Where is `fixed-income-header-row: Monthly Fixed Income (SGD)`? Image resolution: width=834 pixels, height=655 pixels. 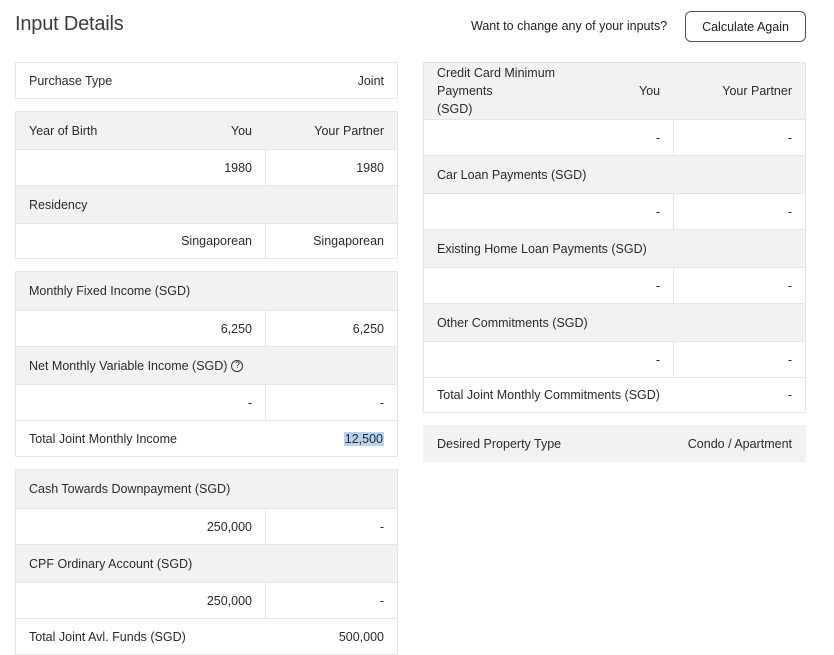 fixed-income-header-row: Monthly Fixed Income (SGD) is located at coordinates (206, 291).